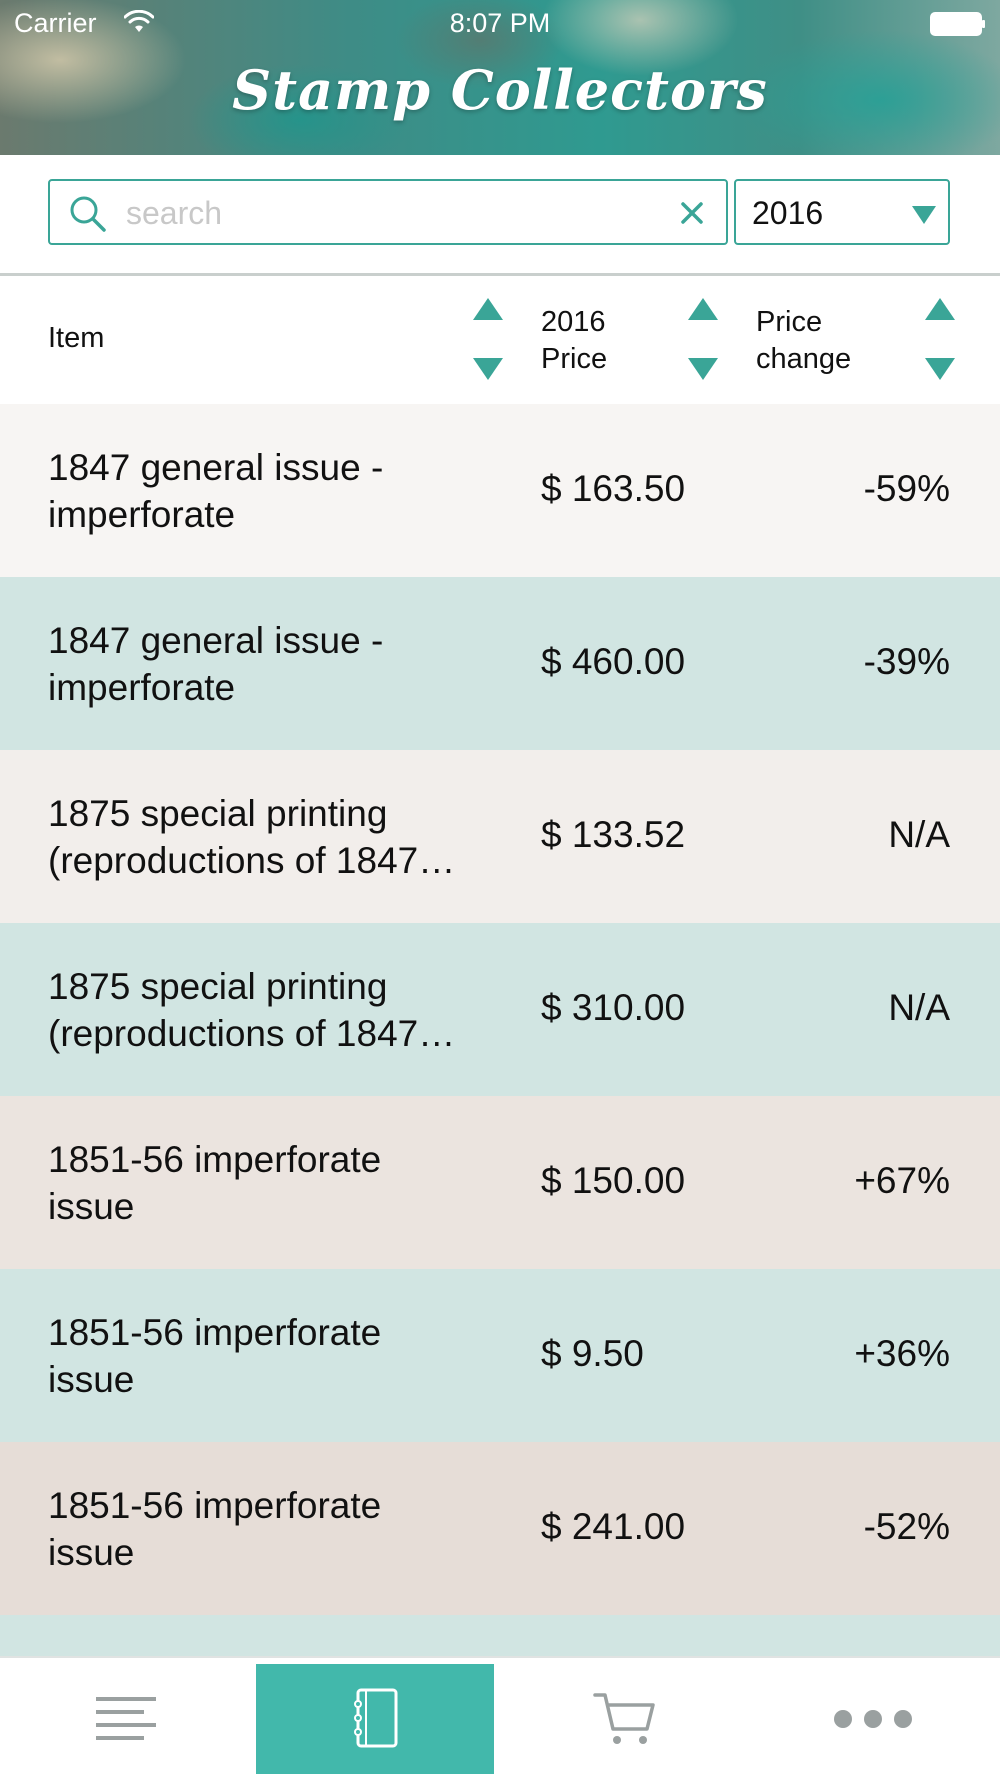  I want to click on row-price: $ 150.00, so click(613, 1180).